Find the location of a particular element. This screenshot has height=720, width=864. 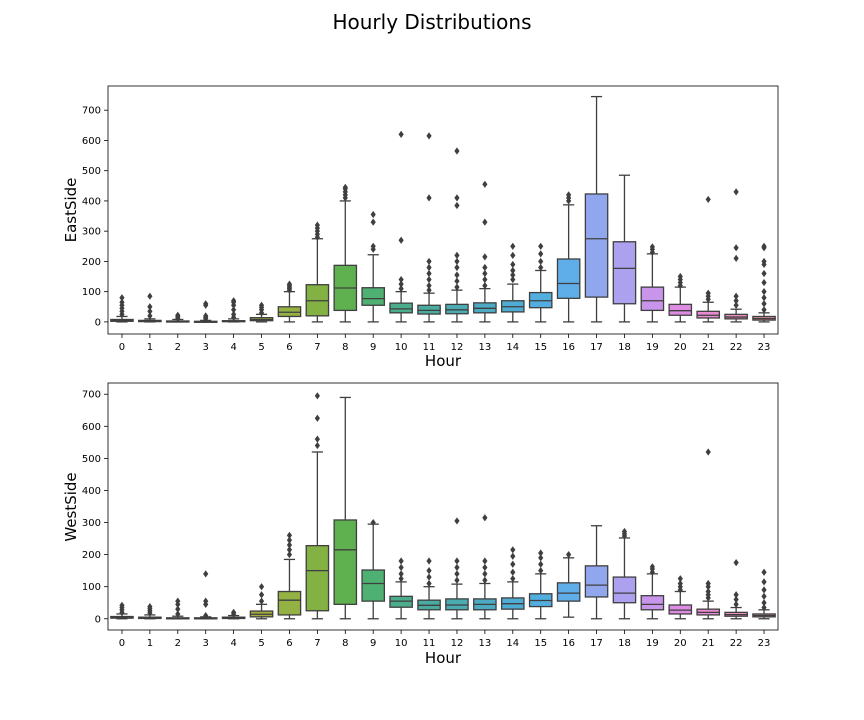

westside-x-tick-label: 15 is located at coordinates (540, 643).